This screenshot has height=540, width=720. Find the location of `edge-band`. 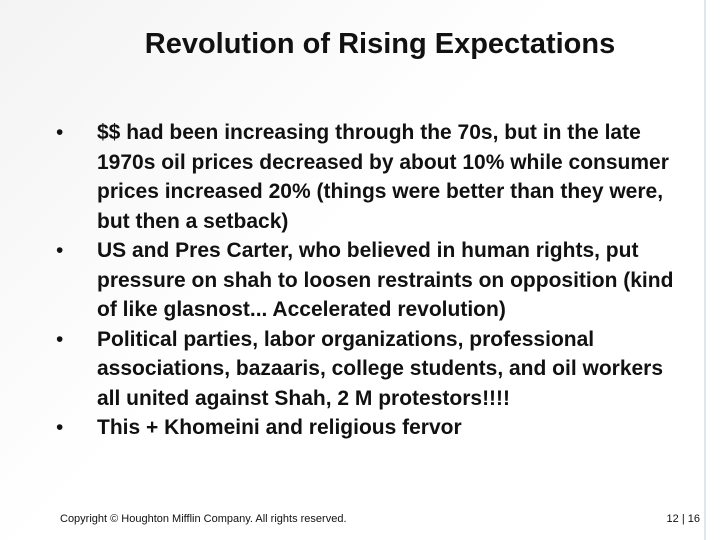

edge-band is located at coordinates (705, 270).